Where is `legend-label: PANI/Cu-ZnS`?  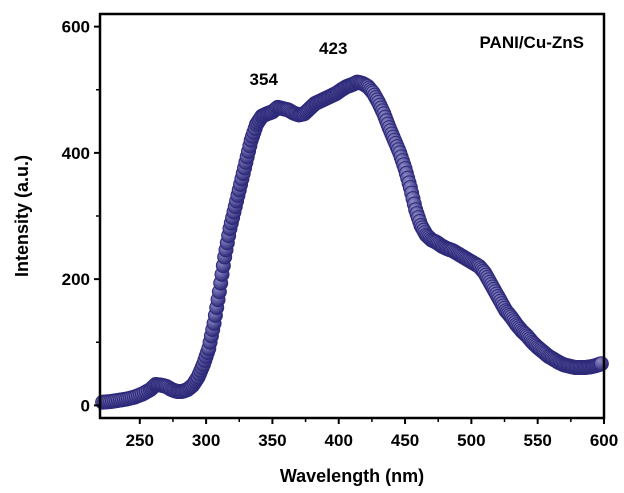 legend-label: PANI/Cu-ZnS is located at coordinates (531, 42).